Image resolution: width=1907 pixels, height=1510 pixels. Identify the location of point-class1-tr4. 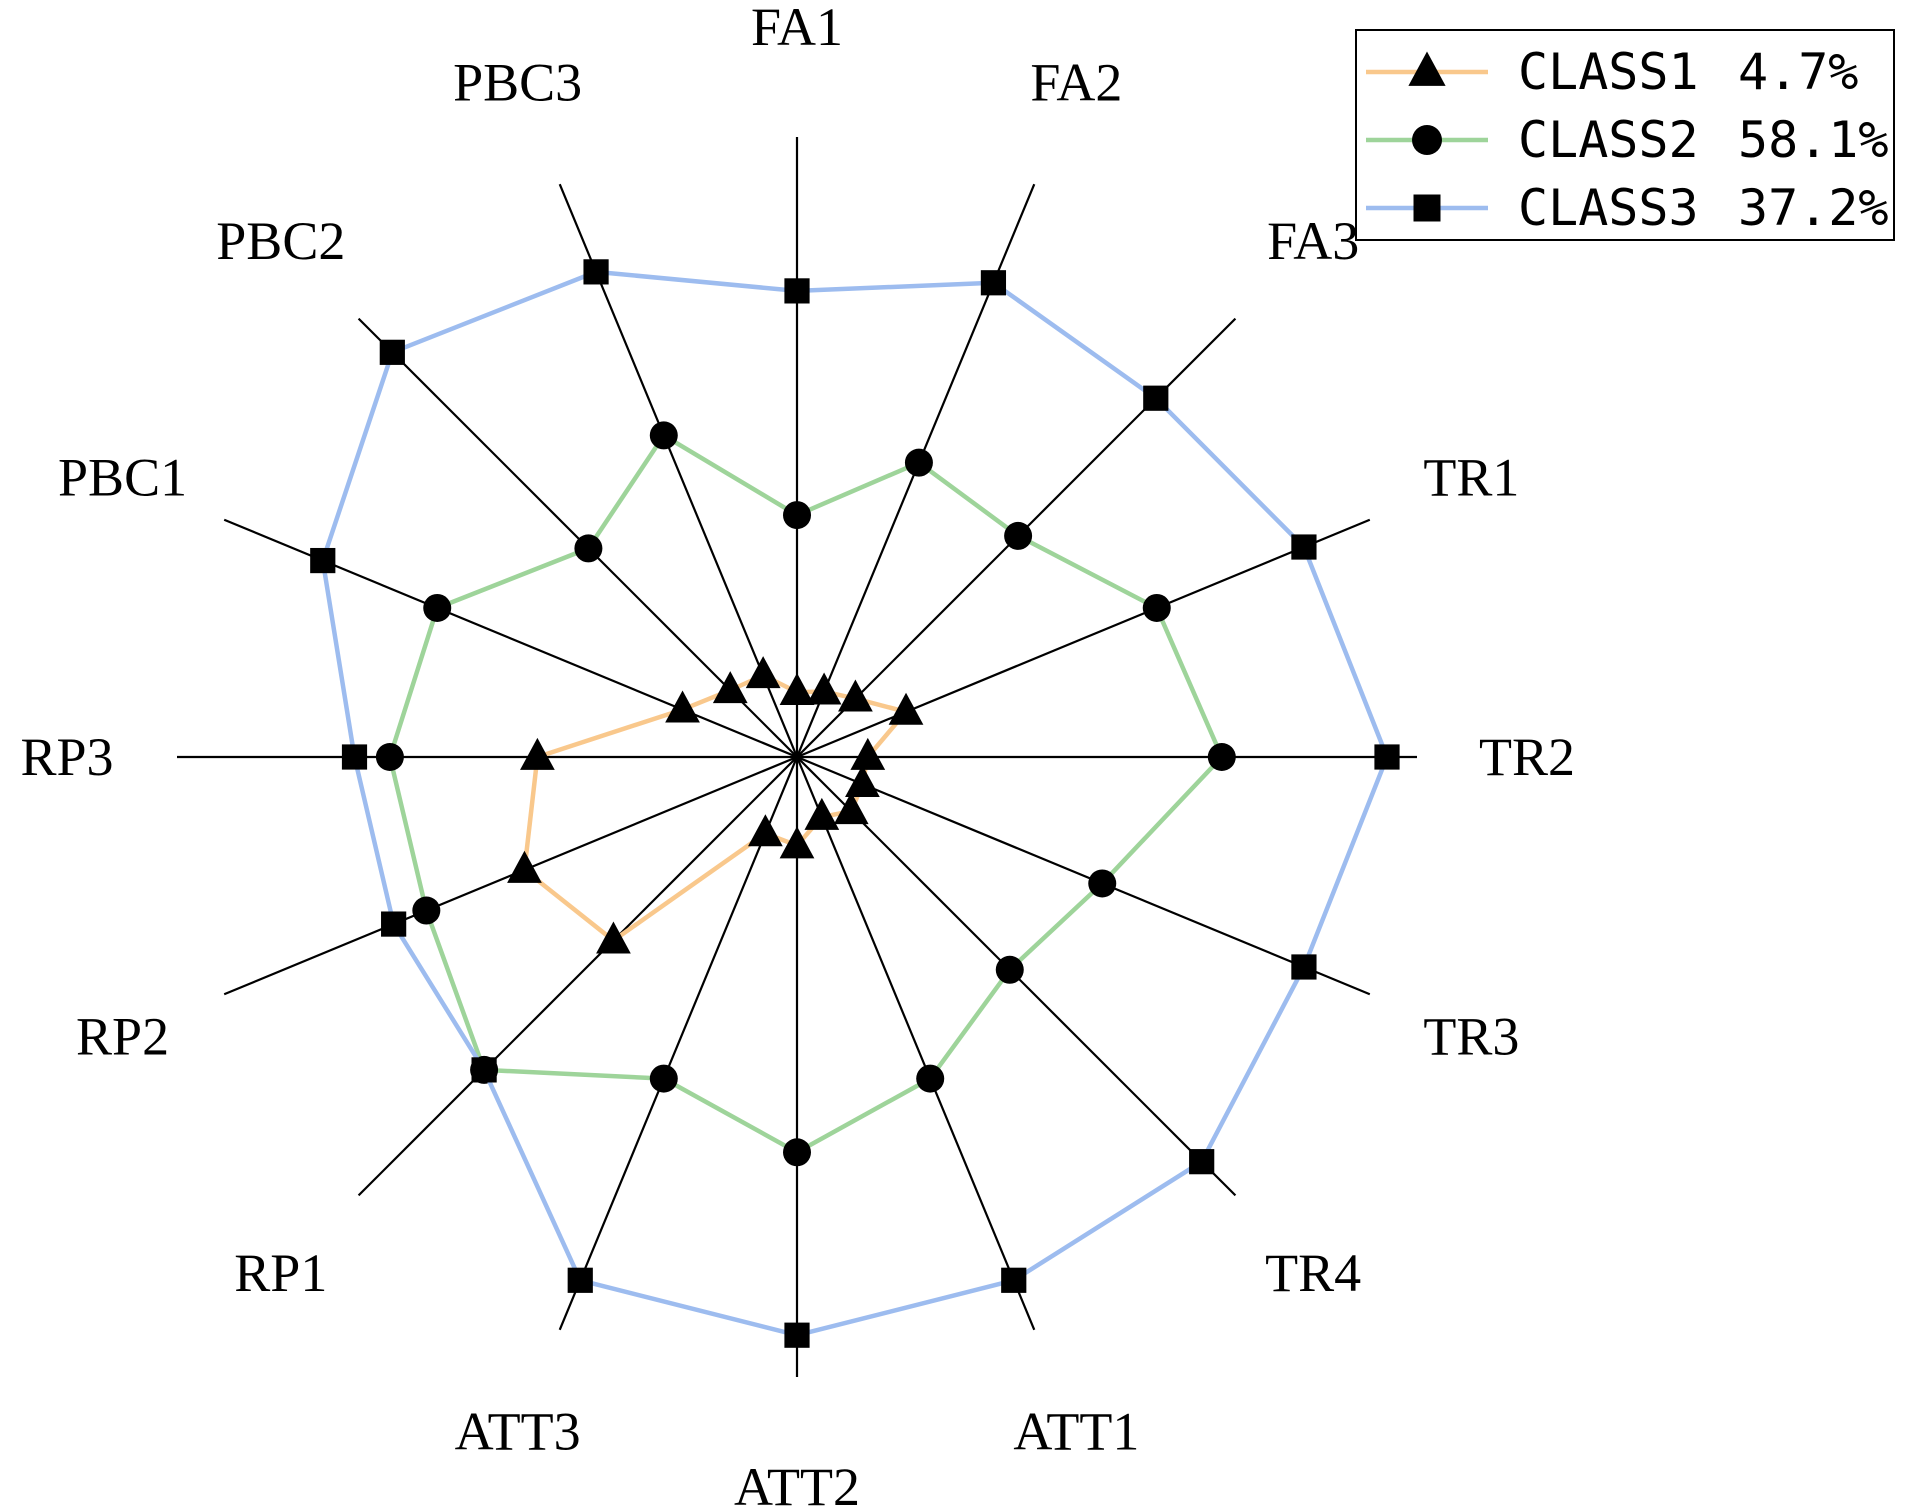
(851, 808).